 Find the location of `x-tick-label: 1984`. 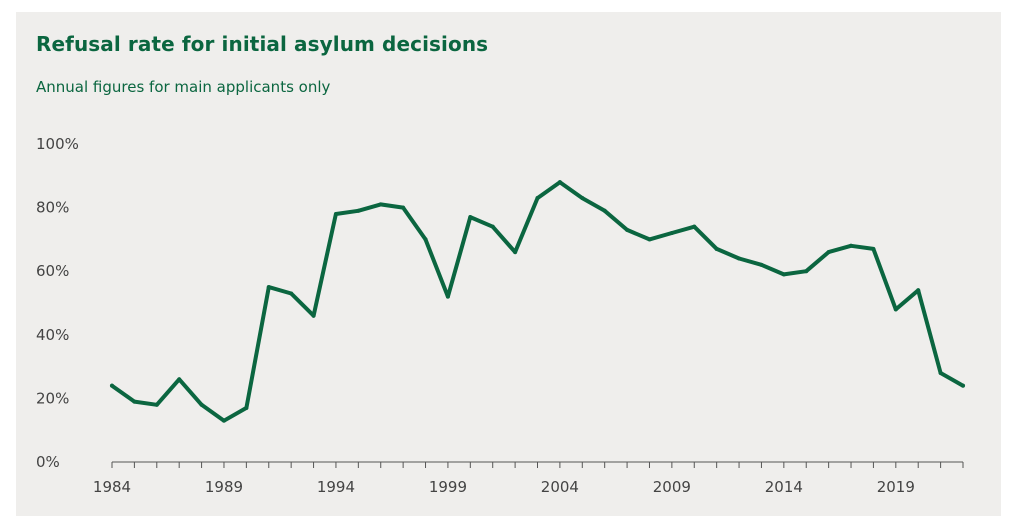

x-tick-label: 1984 is located at coordinates (112, 487).